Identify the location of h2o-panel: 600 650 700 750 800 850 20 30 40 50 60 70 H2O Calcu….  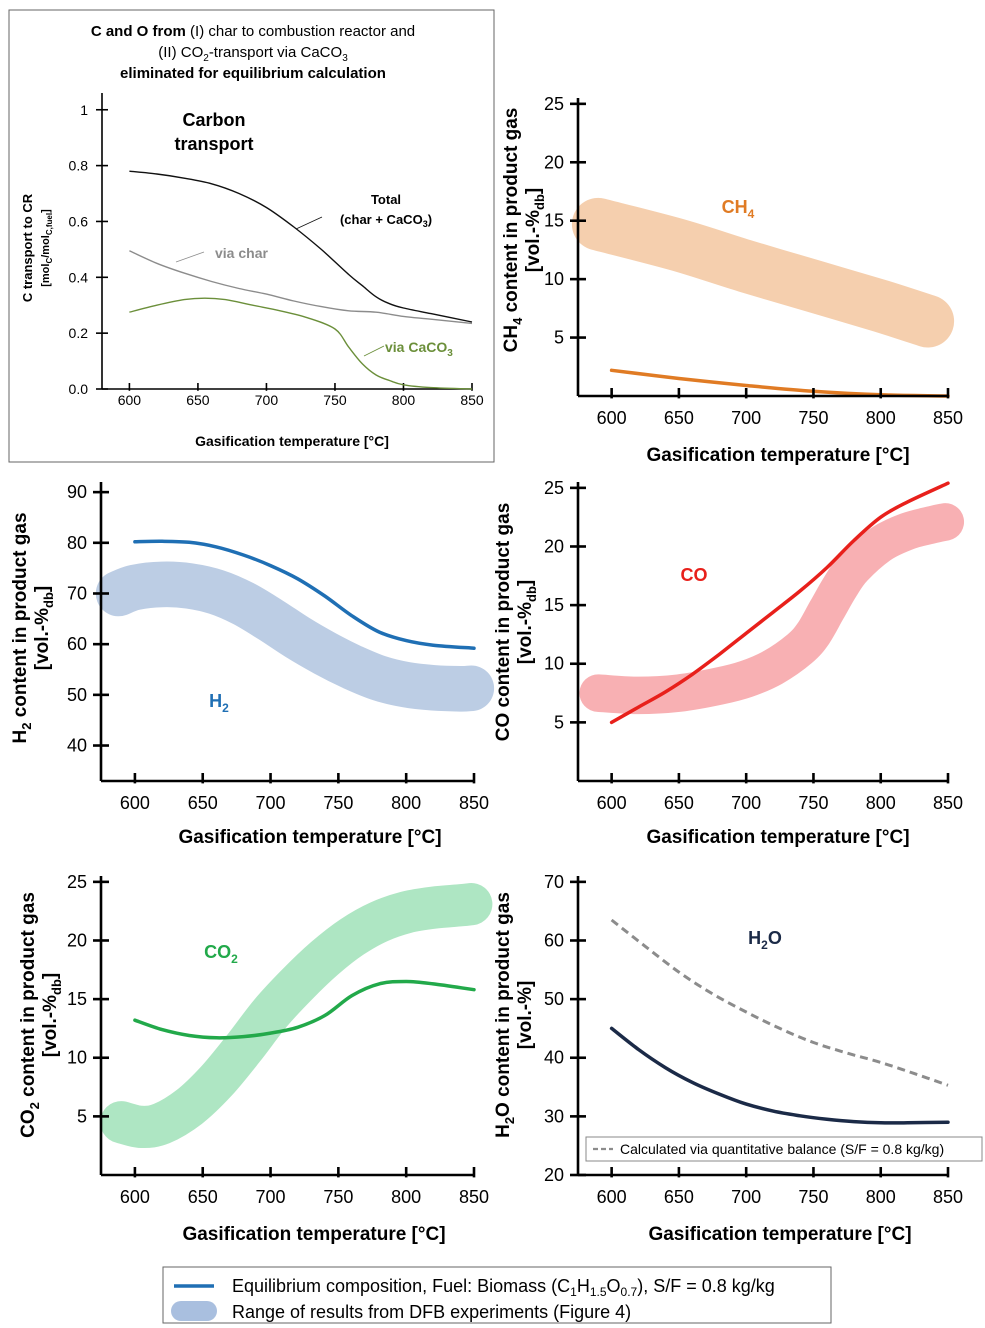
(738, 1058).